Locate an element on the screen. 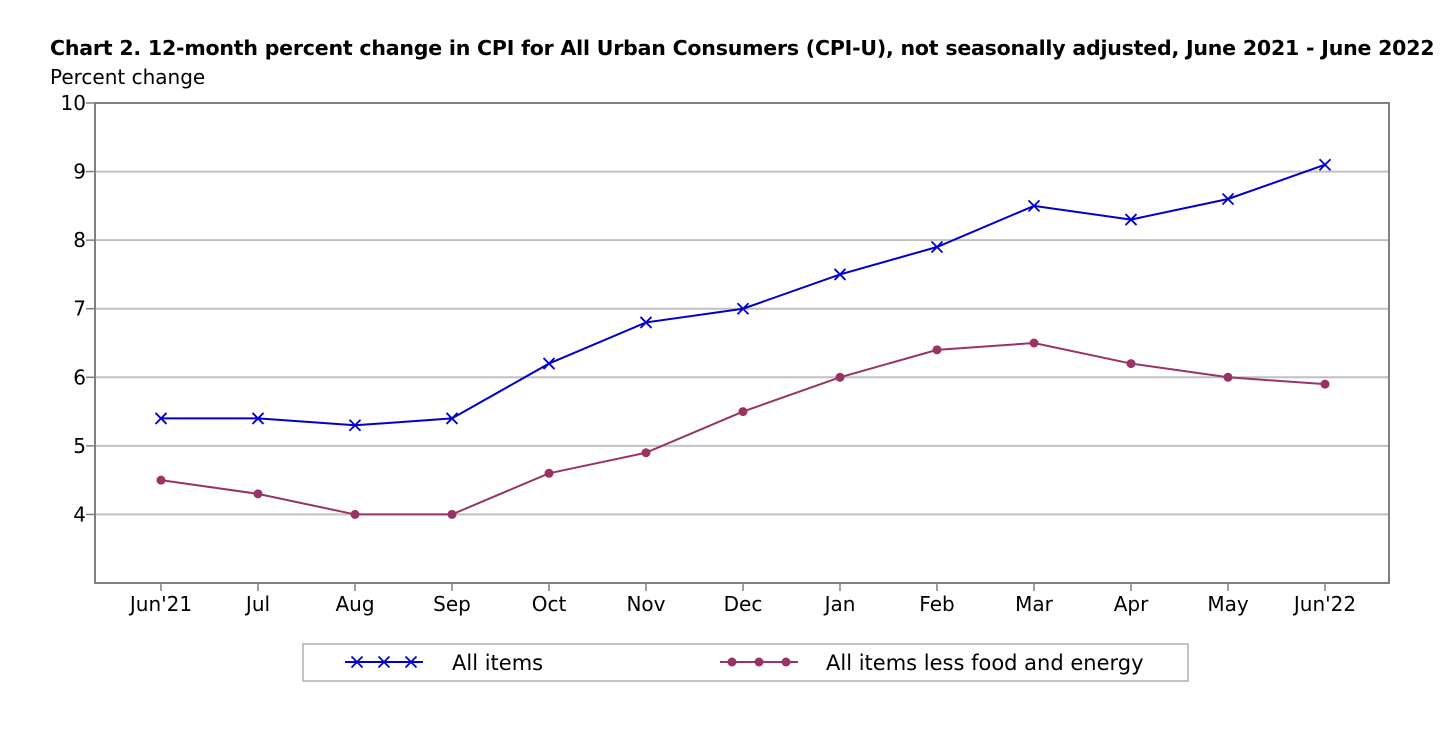 This screenshot has width=1441, height=735. legend-label: All items is located at coordinates (497, 663).